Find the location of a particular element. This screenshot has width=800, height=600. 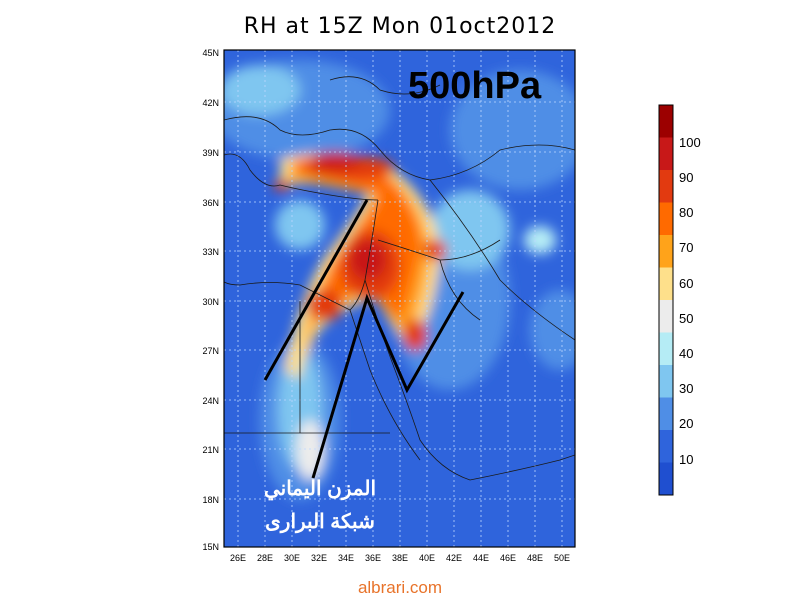

lat-tick: 33N is located at coordinates (210, 252).